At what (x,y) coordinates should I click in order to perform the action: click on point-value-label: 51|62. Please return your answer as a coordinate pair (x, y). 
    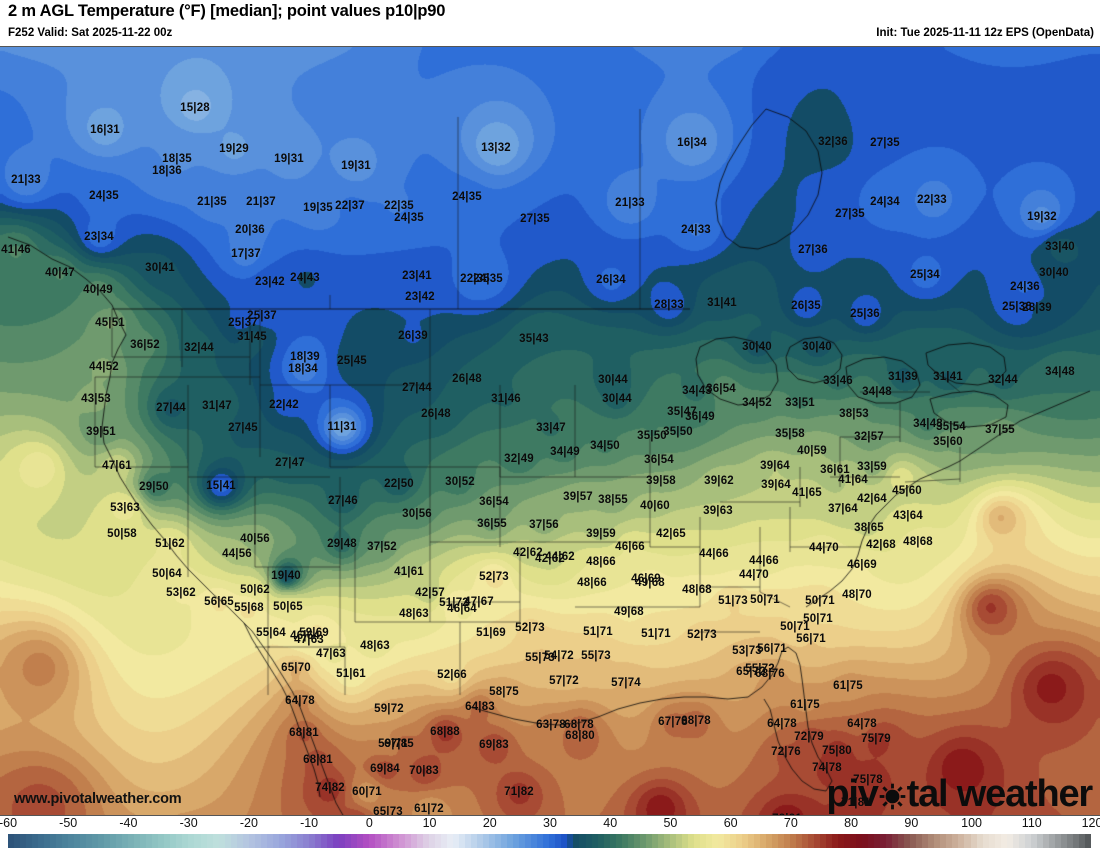
    Looking at the image, I should click on (170, 544).